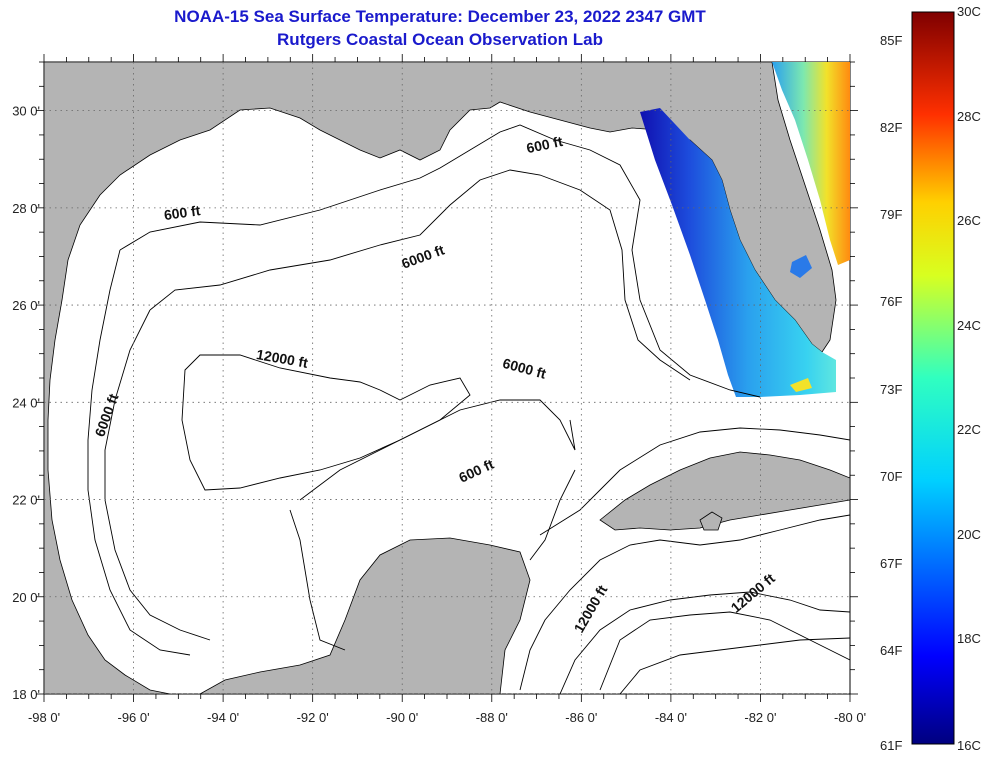  Describe the element at coordinates (492, 717) in the screenshot. I see `lon-tick-label: -88 0'` at that location.